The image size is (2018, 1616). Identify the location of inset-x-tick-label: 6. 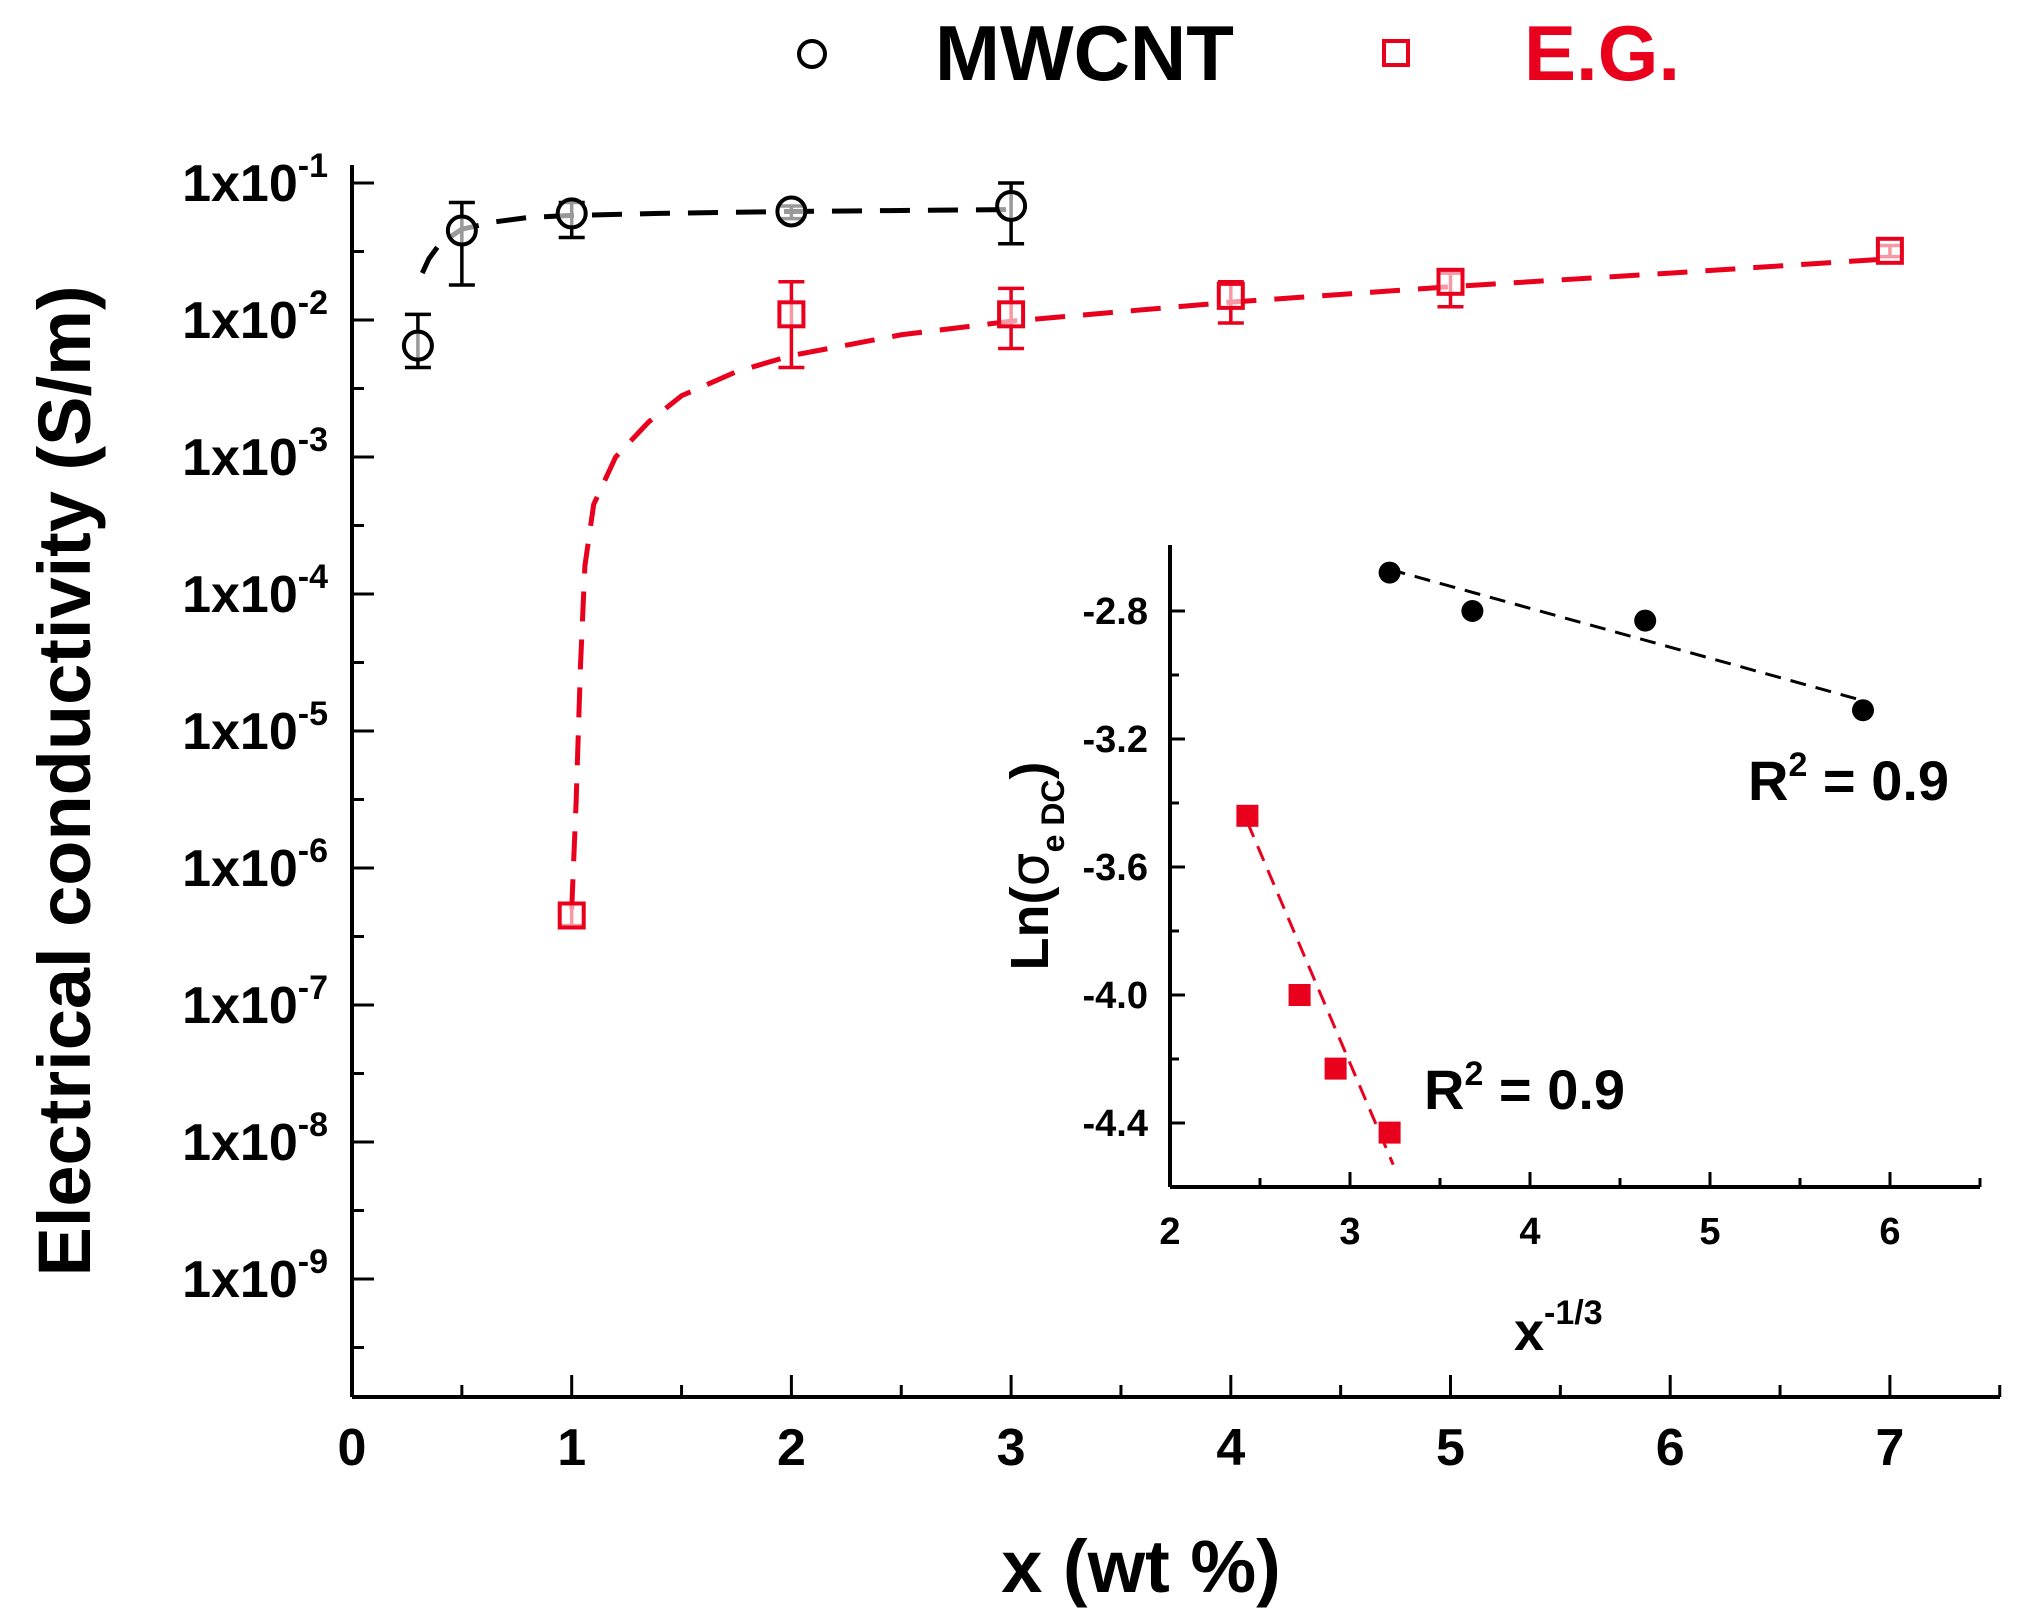
(1889, 1232).